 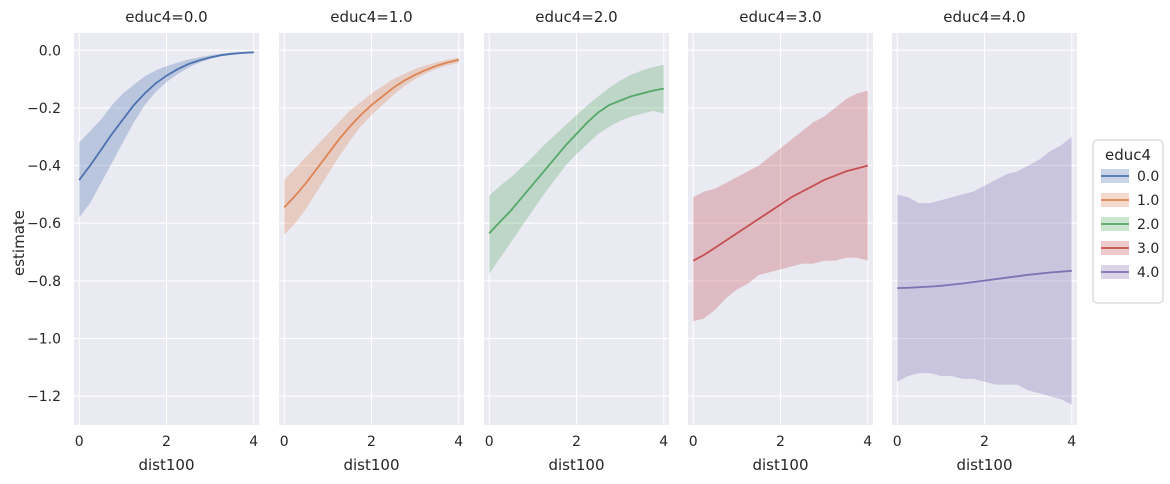 I want to click on y-tick-label: −1.0, so click(x=44, y=340).